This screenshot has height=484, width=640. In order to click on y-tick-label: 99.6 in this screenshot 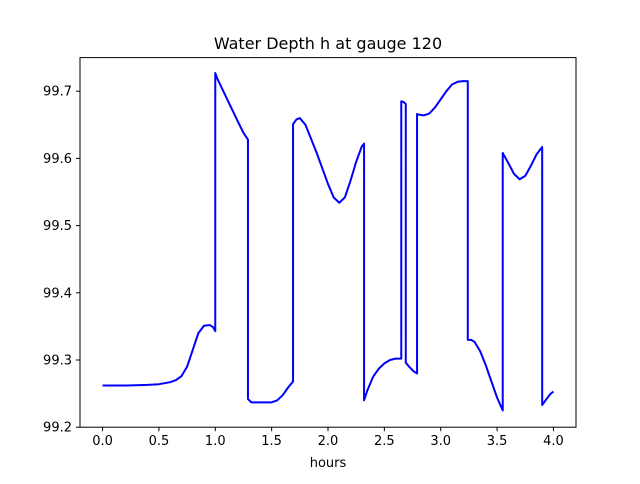, I will do `click(57, 159)`.